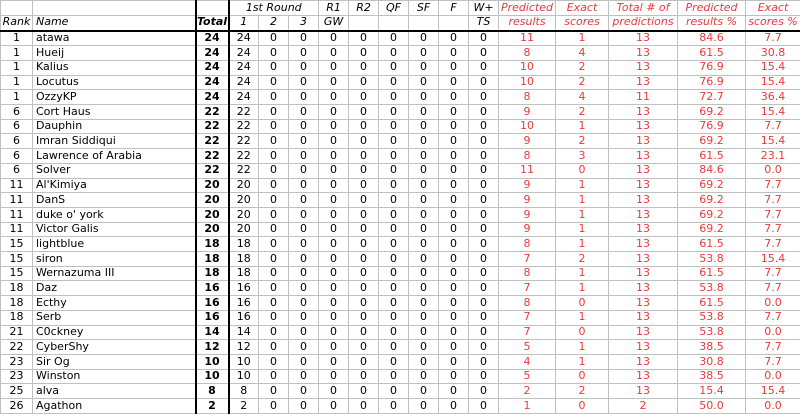 The image size is (800, 414). What do you see at coordinates (273, 8) in the screenshot?
I see `header-1st-round: 1st Round` at bounding box center [273, 8].